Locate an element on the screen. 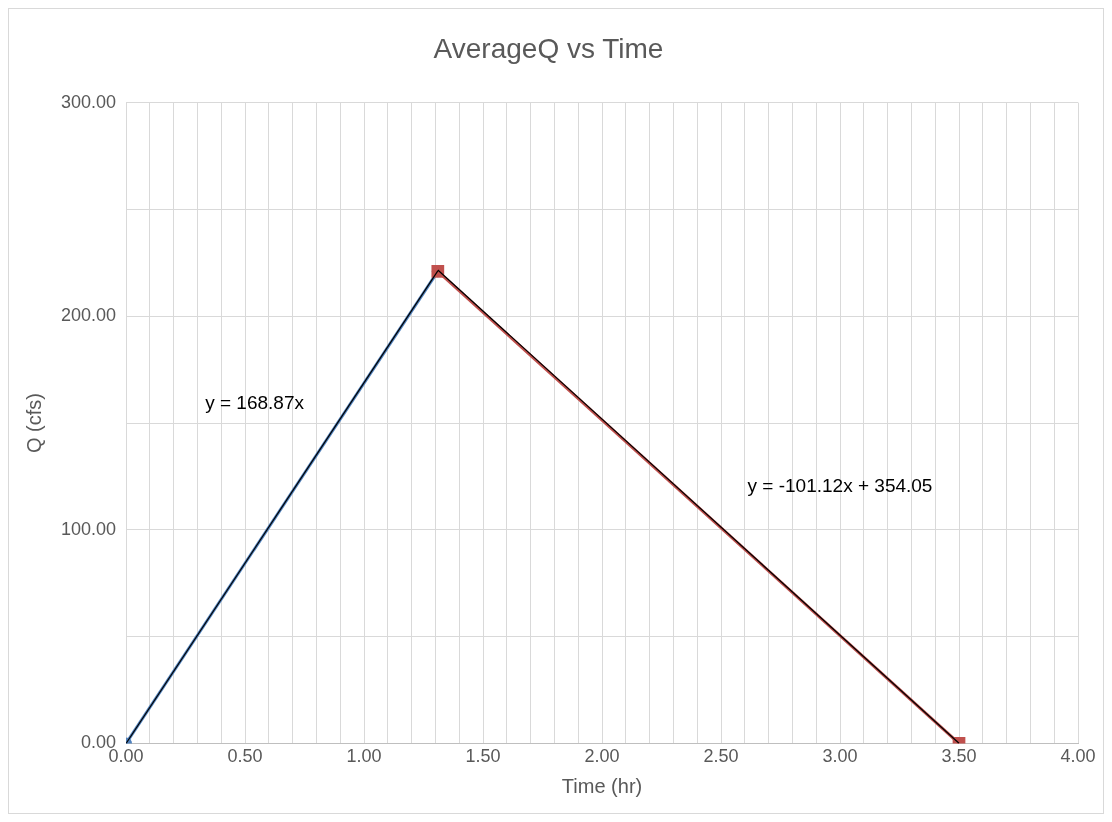  x-tick-label: 4.00 is located at coordinates (1078, 756).